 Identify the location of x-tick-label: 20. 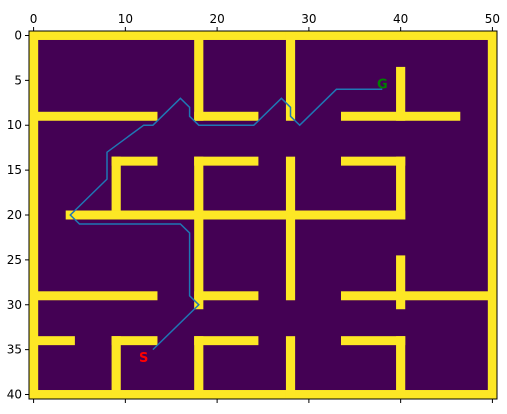
(216, 19).